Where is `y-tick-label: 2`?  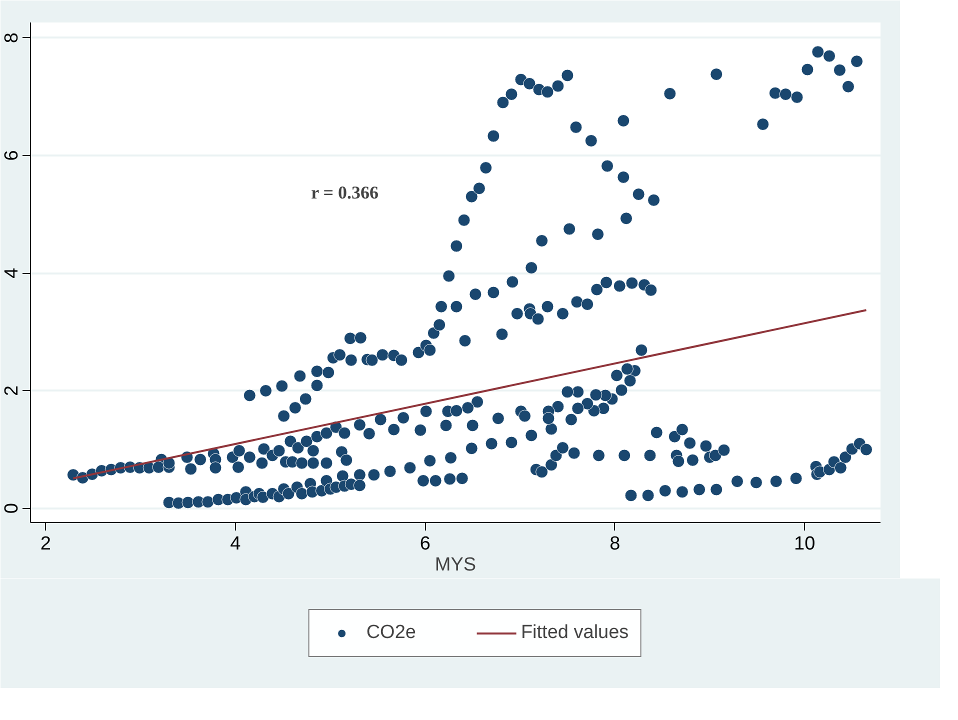
y-tick-label: 2 is located at coordinates (12, 390).